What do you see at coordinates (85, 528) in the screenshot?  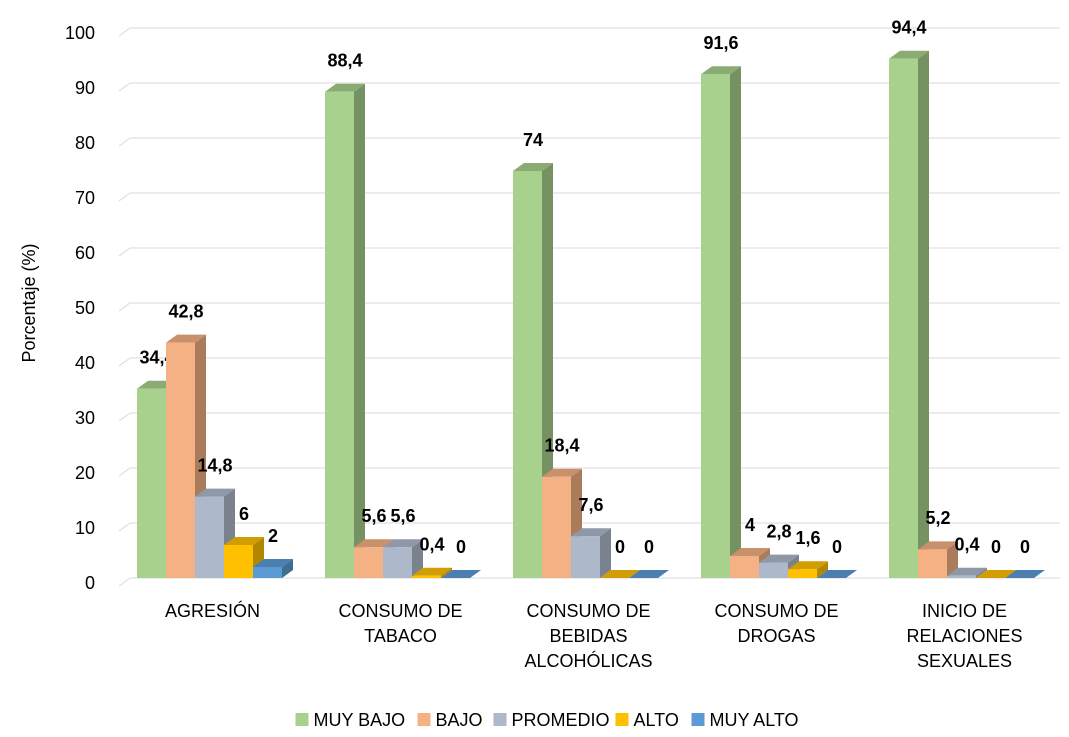 I see `y-tick-label: 10` at bounding box center [85, 528].